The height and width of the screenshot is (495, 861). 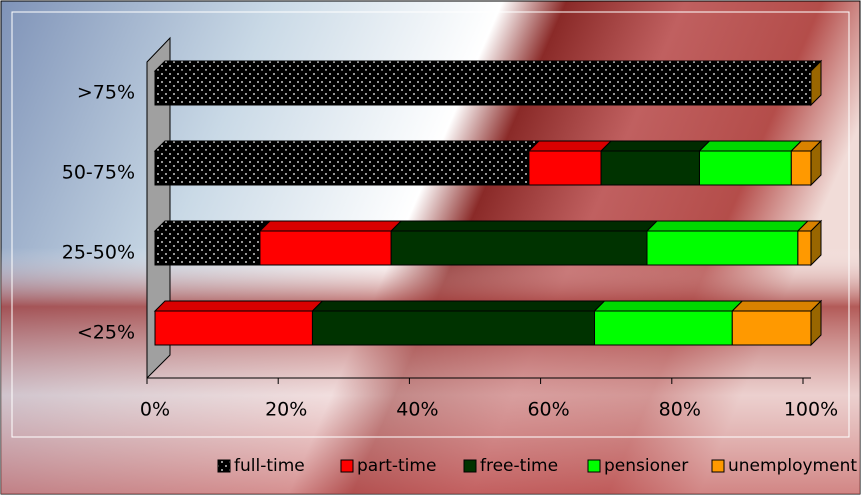 I want to click on y-tick-label: >75%, so click(x=106, y=93).